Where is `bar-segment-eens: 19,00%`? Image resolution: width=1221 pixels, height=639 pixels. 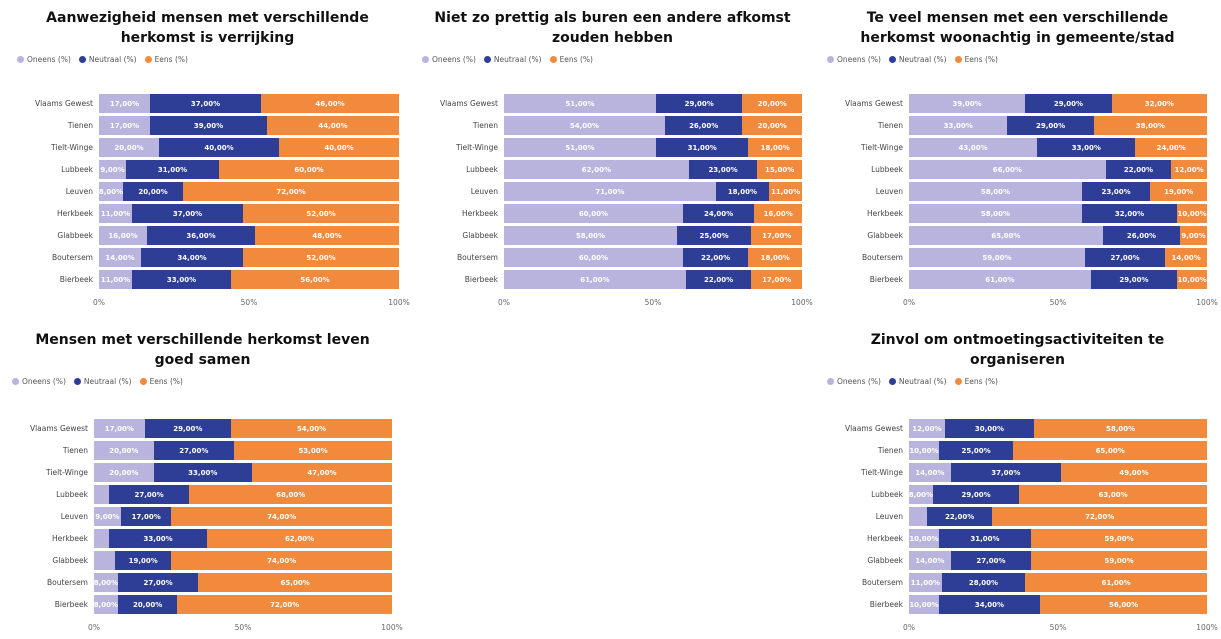 bar-segment-eens: 19,00% is located at coordinates (1178, 191).